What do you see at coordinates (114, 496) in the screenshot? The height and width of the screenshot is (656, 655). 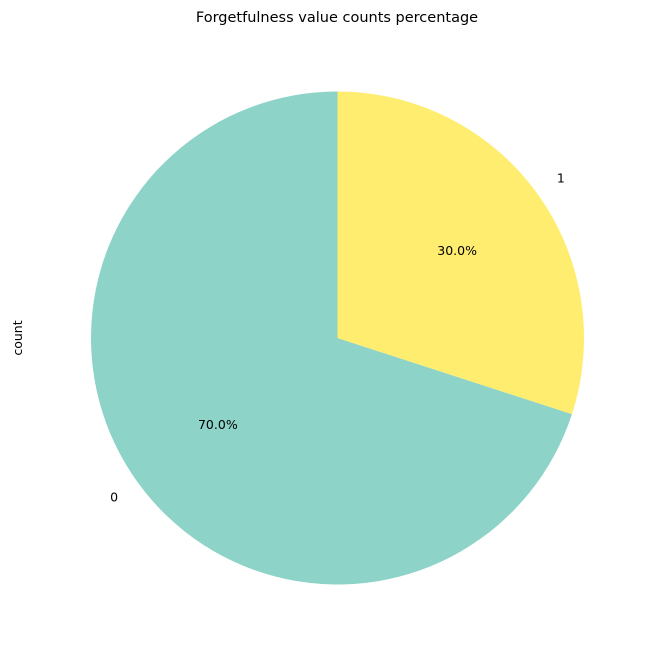 I see `slice-label-0: 0` at bounding box center [114, 496].